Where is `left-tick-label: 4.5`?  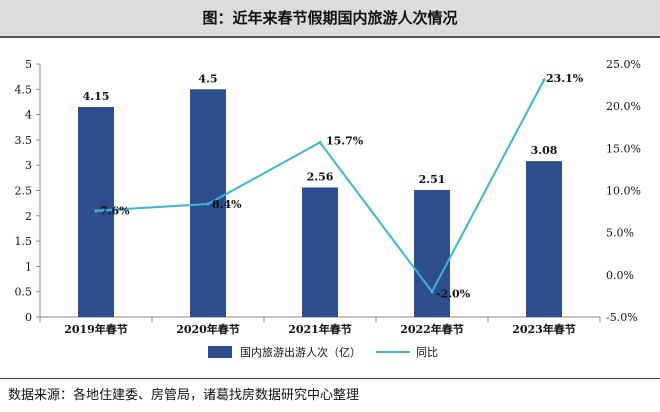
left-tick-label: 4.5 is located at coordinates (24, 89).